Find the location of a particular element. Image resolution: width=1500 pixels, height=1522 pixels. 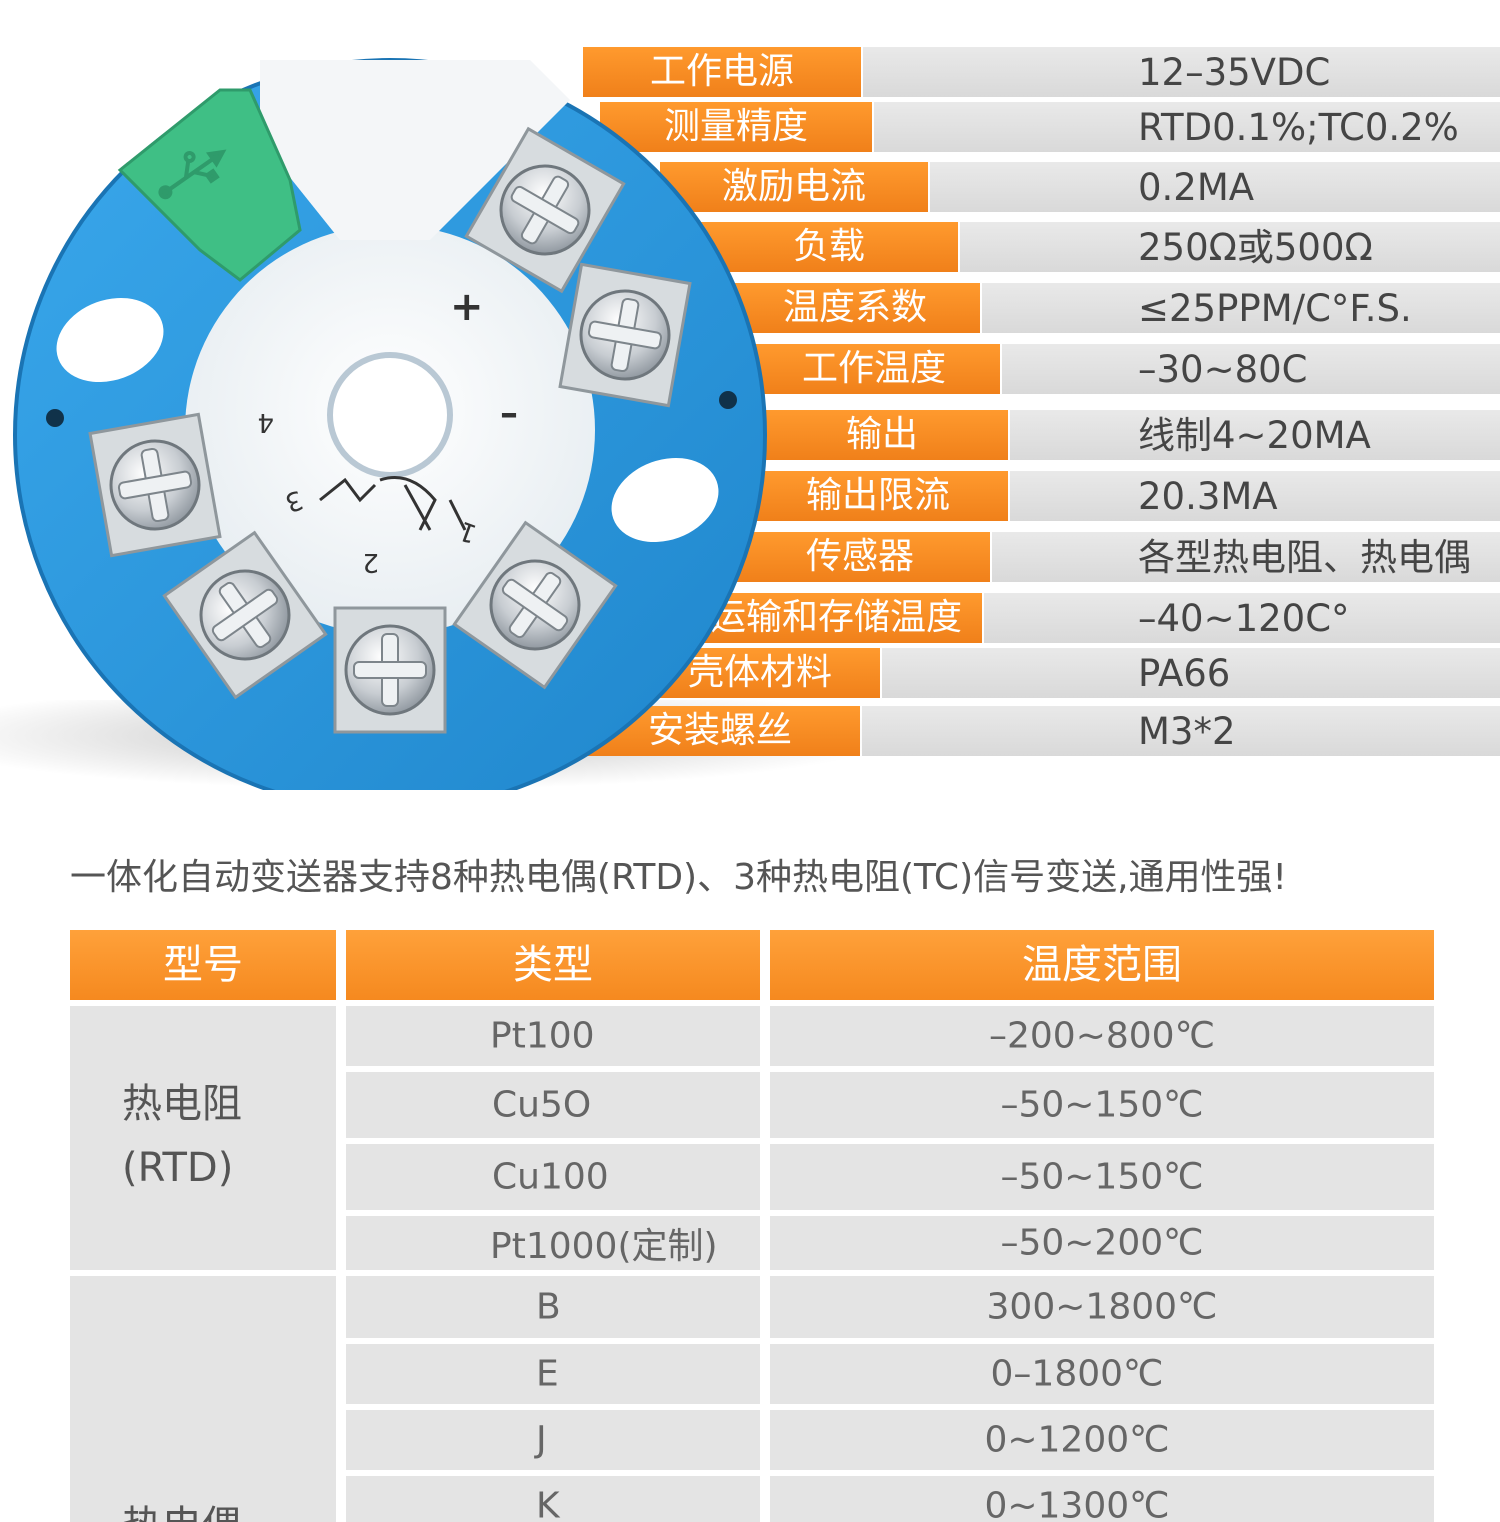

cell-type: K is located at coordinates (548, 1503).